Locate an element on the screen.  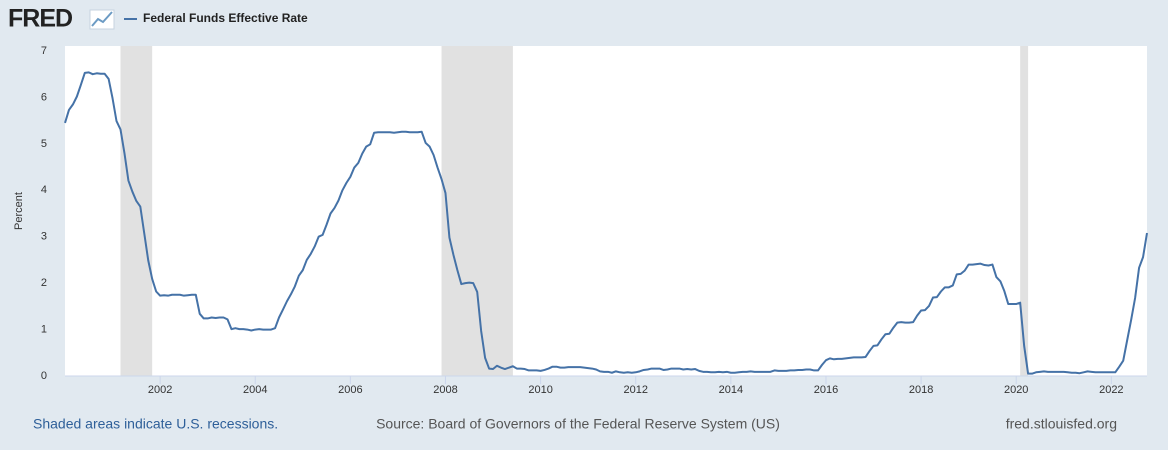
x-tick-label: 2010 is located at coordinates (540, 390).